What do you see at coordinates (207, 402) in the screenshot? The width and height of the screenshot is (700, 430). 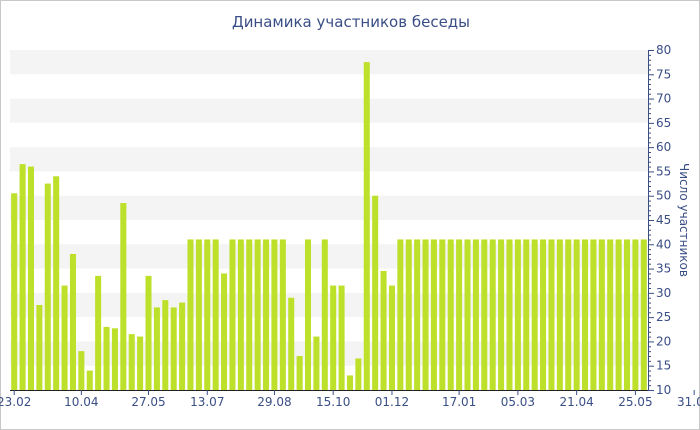 I see `x-tick-label: 13.07` at bounding box center [207, 402].